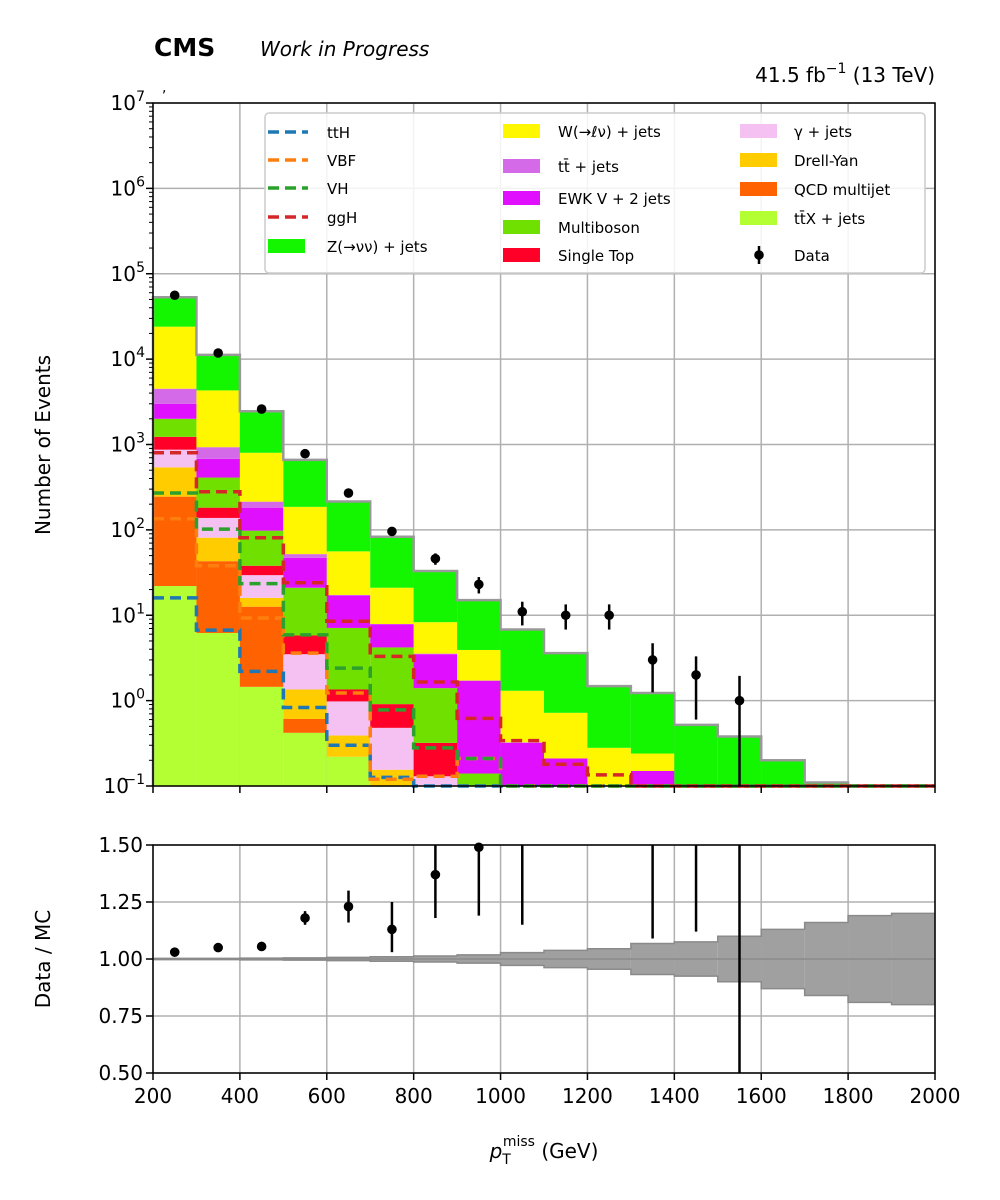 This screenshot has height=1200, width=1000. Describe the element at coordinates (596, 256) in the screenshot. I see `legend-label: Single Top` at that location.